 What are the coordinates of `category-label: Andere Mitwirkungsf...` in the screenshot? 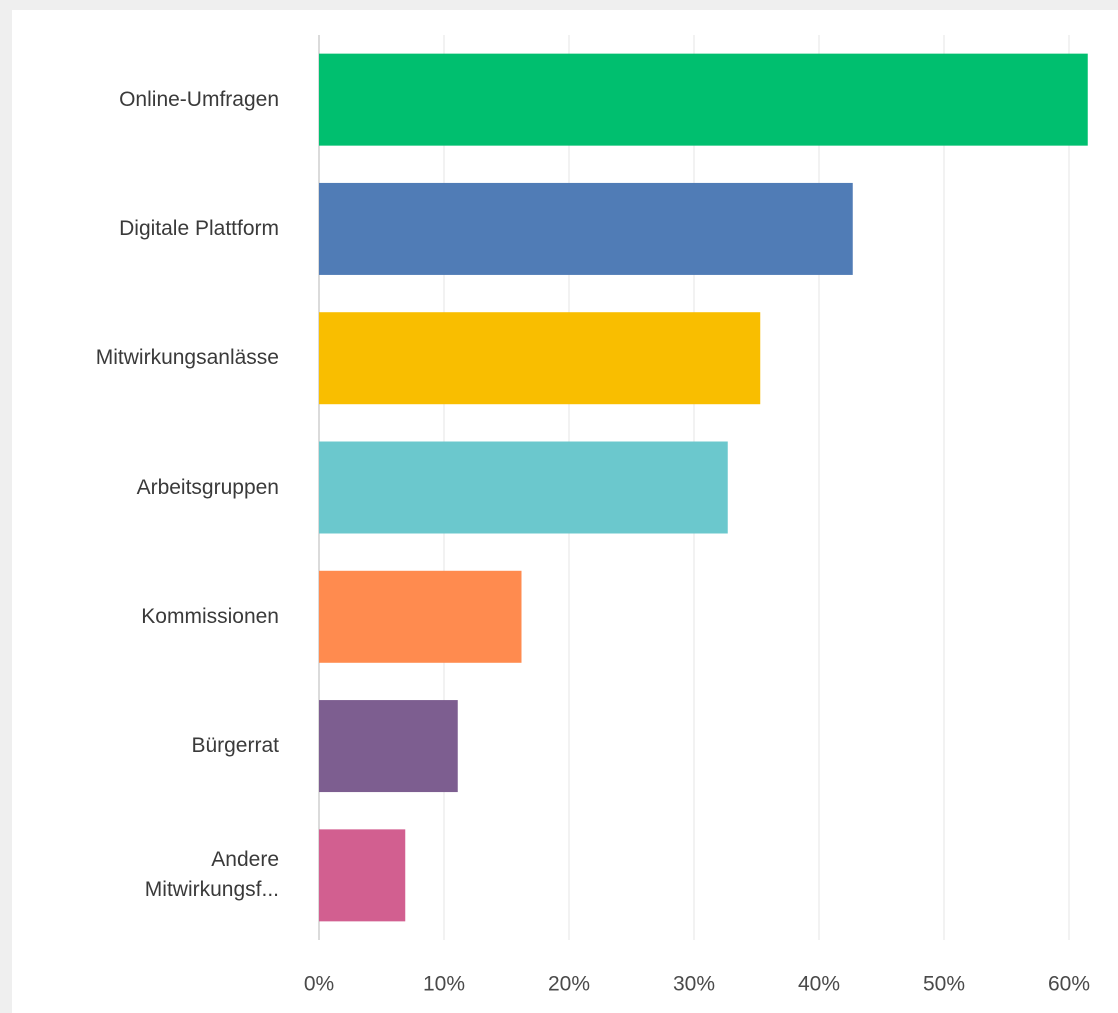 It's located at (211, 875).